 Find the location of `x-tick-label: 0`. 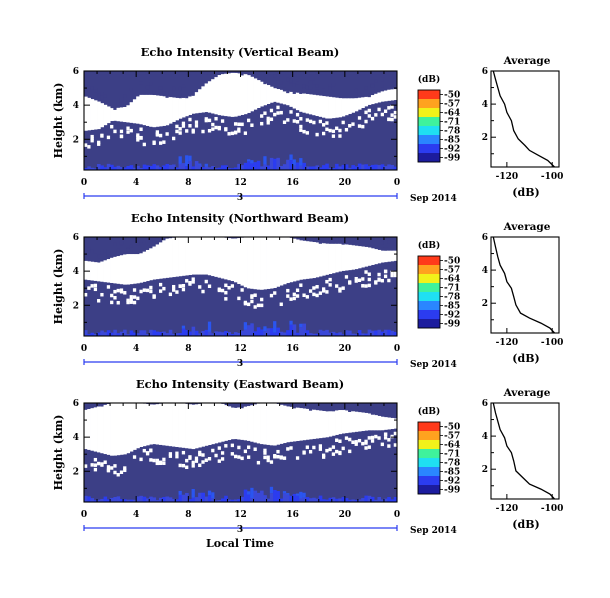

x-tick-label: 0 is located at coordinates (397, 349).